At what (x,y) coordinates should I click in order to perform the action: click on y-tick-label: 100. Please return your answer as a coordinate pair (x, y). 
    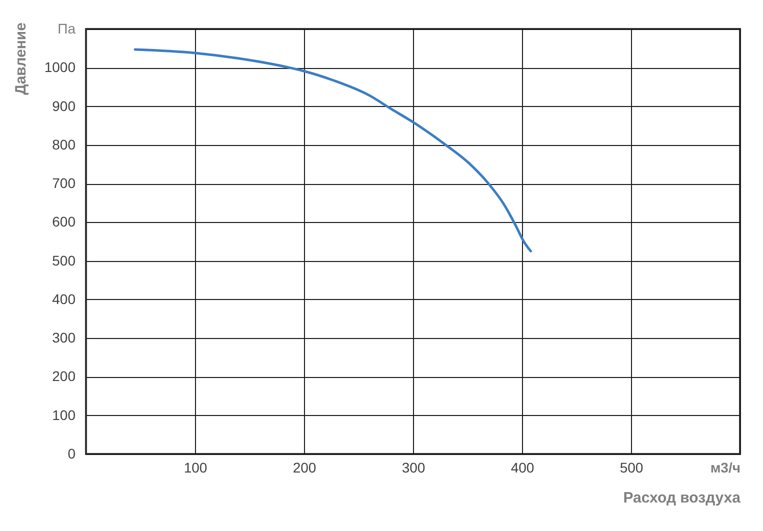
    Looking at the image, I should click on (64, 414).